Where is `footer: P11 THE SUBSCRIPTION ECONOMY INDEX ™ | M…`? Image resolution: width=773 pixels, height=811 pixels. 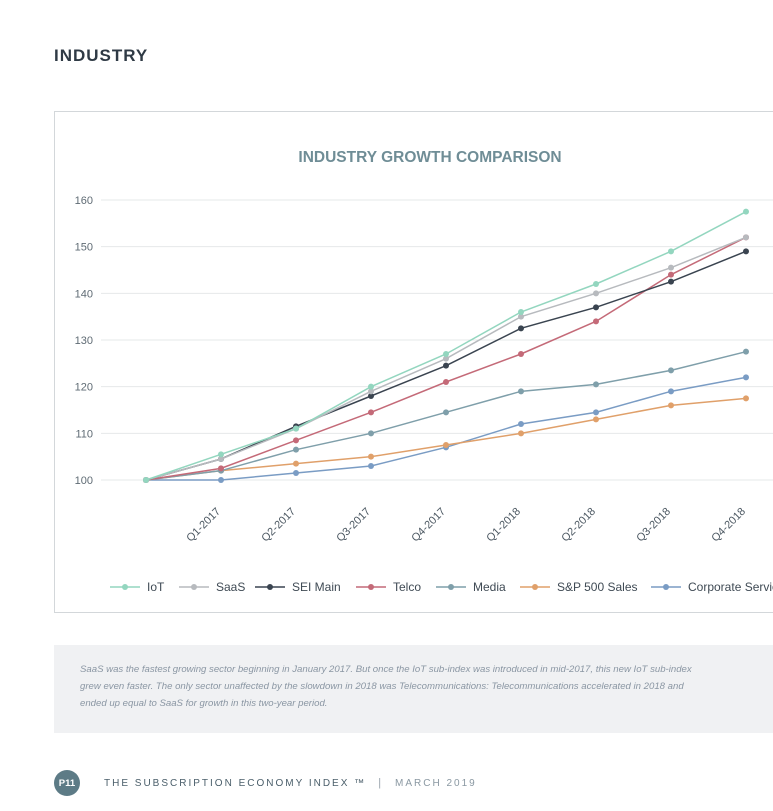 footer: P11 THE SUBSCRIPTION ECONOMY INDEX ™ | M… is located at coordinates (265, 783).